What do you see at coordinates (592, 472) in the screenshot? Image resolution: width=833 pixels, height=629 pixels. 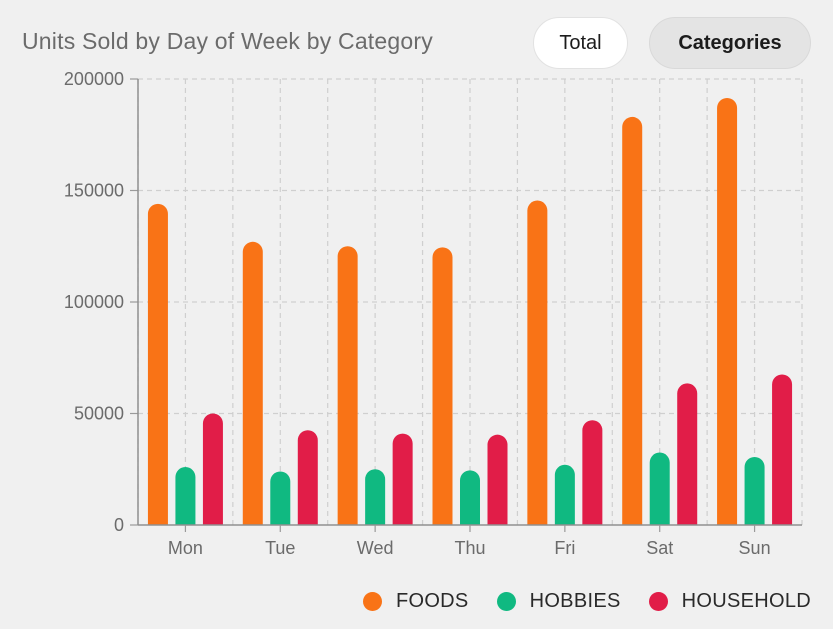 I see `bar-household-fri` at bounding box center [592, 472].